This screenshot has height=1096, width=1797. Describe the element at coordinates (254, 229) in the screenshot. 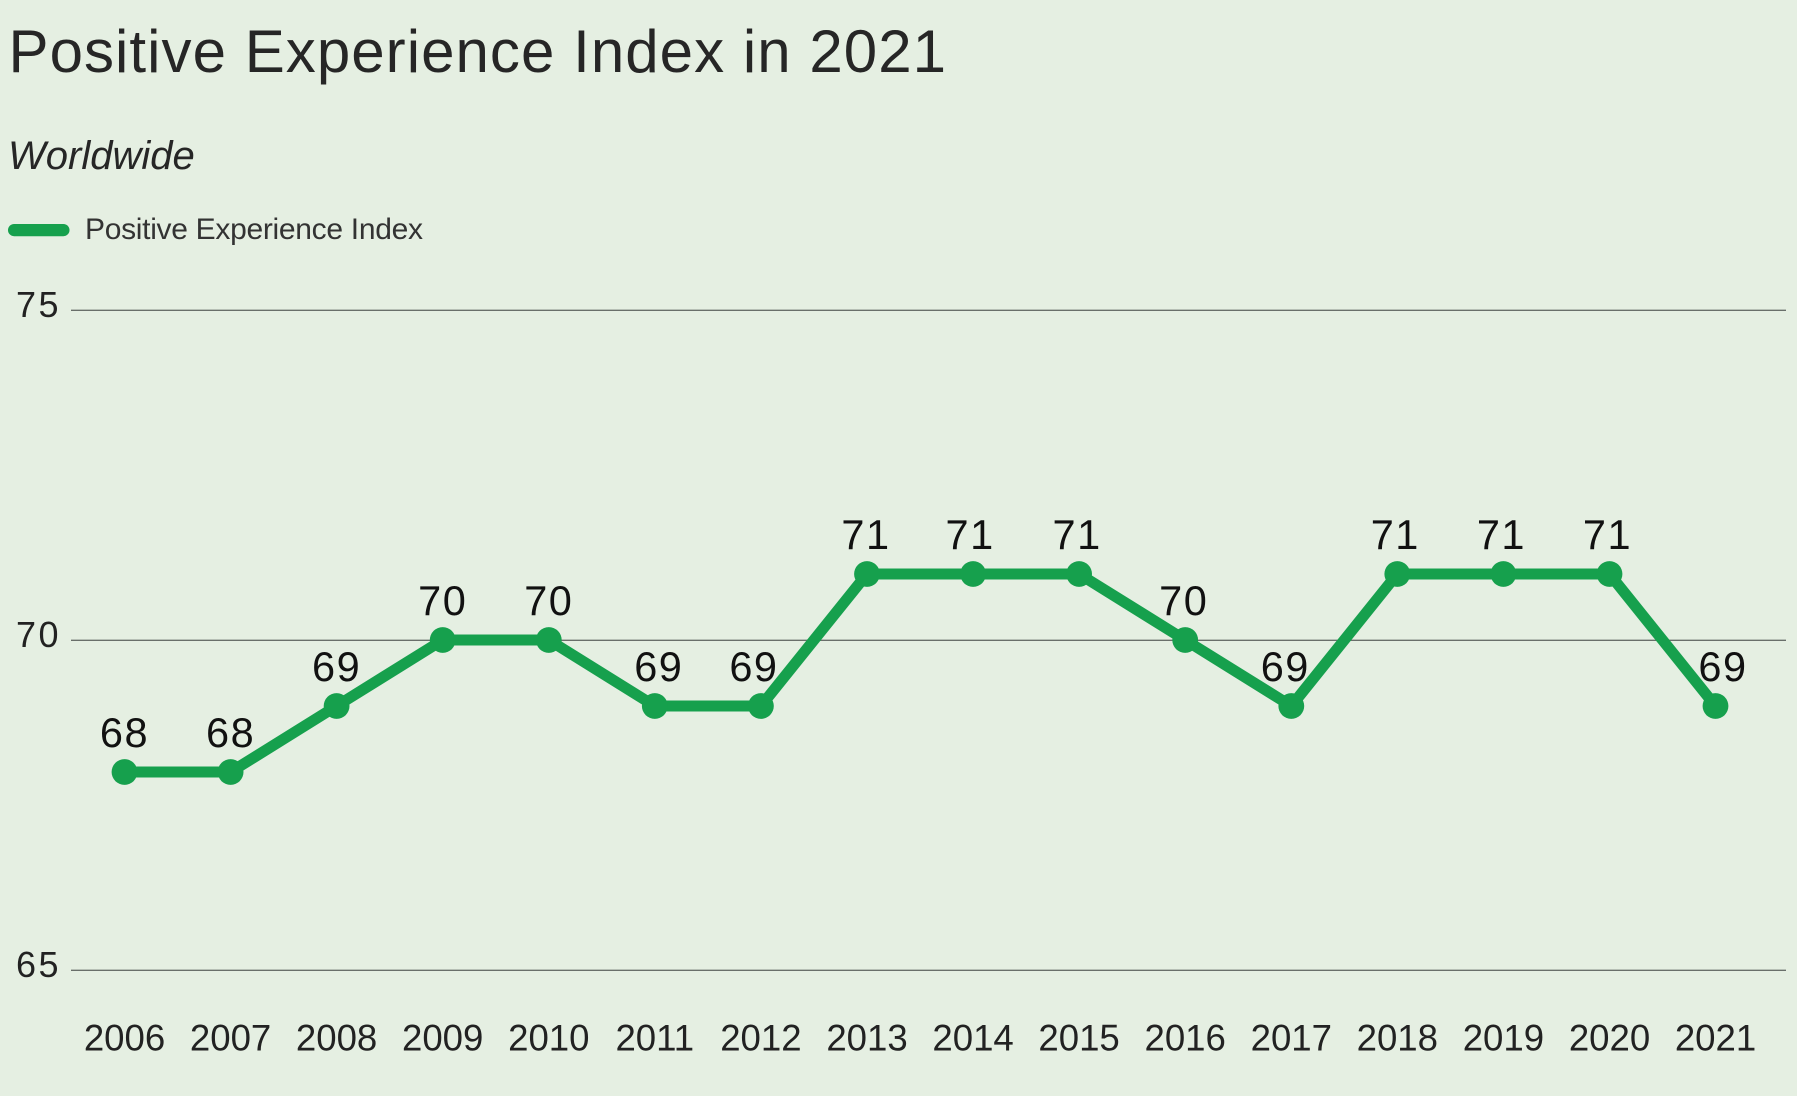

I see `svg-text: Positive Experience Index` at that location.